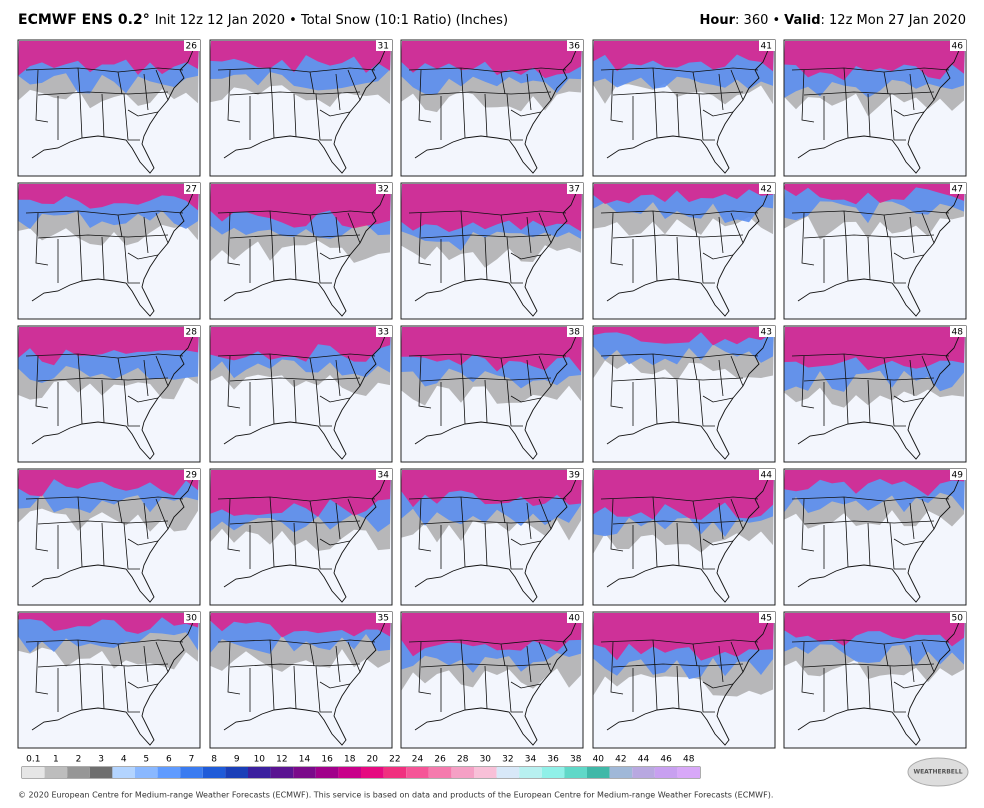 The height and width of the screenshot is (808, 984). What do you see at coordinates (440, 760) in the screenshot?
I see `colorbar-label: 26` at bounding box center [440, 760].